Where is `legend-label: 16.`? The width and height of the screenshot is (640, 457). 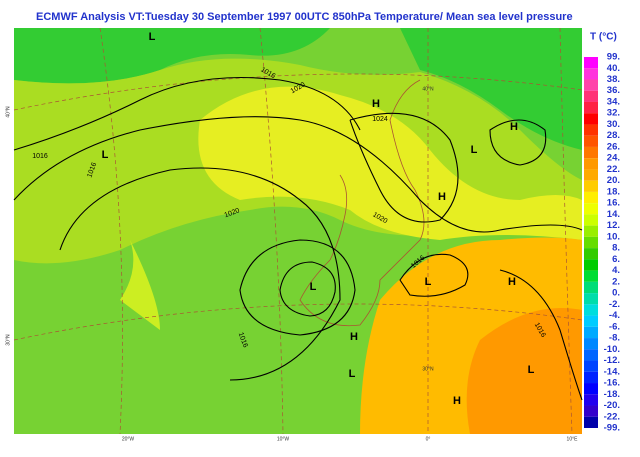 legend-label: 16. is located at coordinates (613, 203).